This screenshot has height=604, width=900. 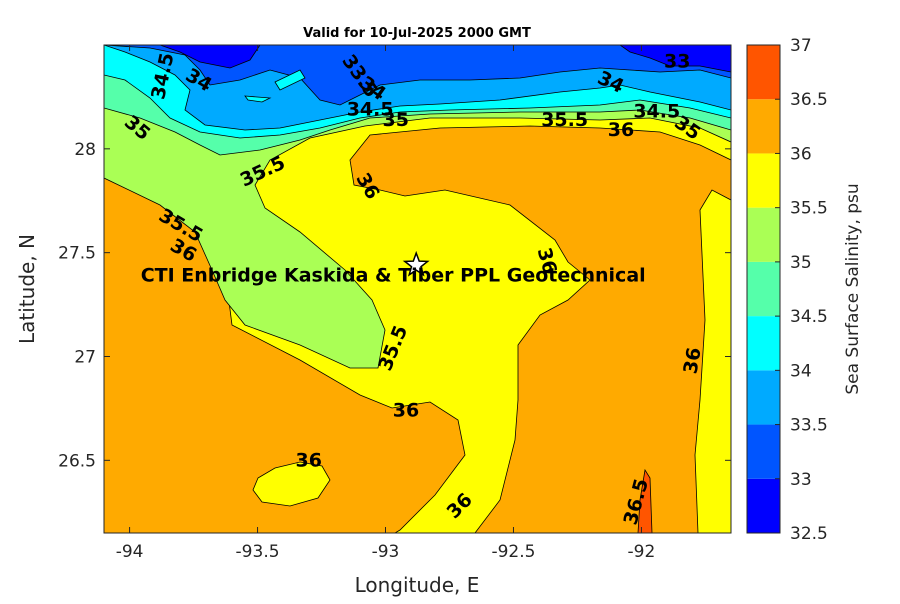 What do you see at coordinates (417, 585) in the screenshot?
I see `x-axis-label: Longitude, E` at bounding box center [417, 585].